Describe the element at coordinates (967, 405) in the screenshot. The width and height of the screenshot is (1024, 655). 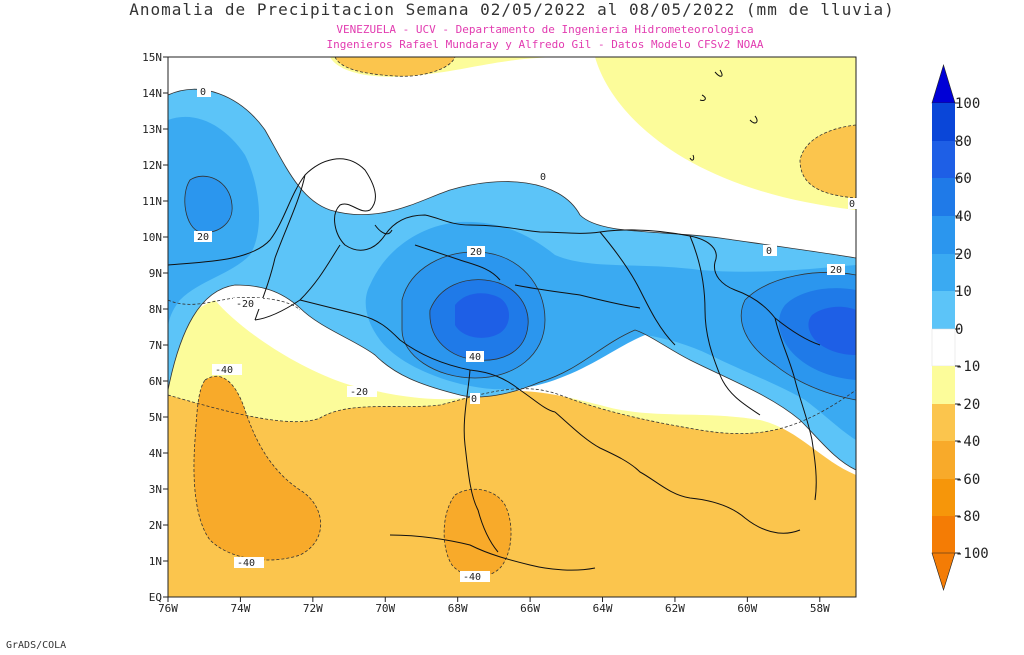
I see `colorbar-label: -20` at that location.